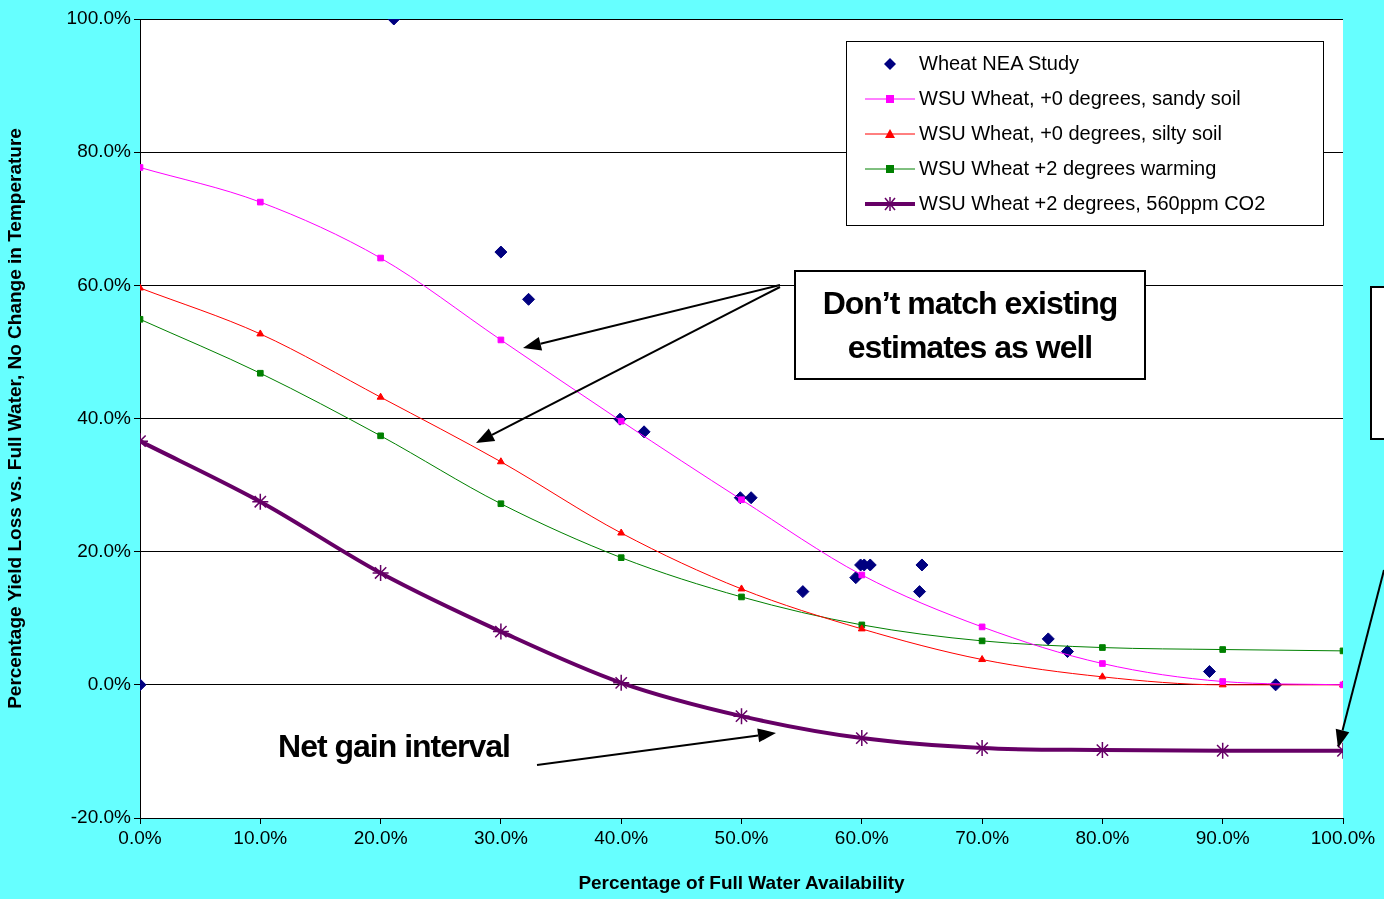 The height and width of the screenshot is (899, 1384). What do you see at coordinates (1102, 837) in the screenshot?
I see `x-tick-label: 80.0%` at bounding box center [1102, 837].